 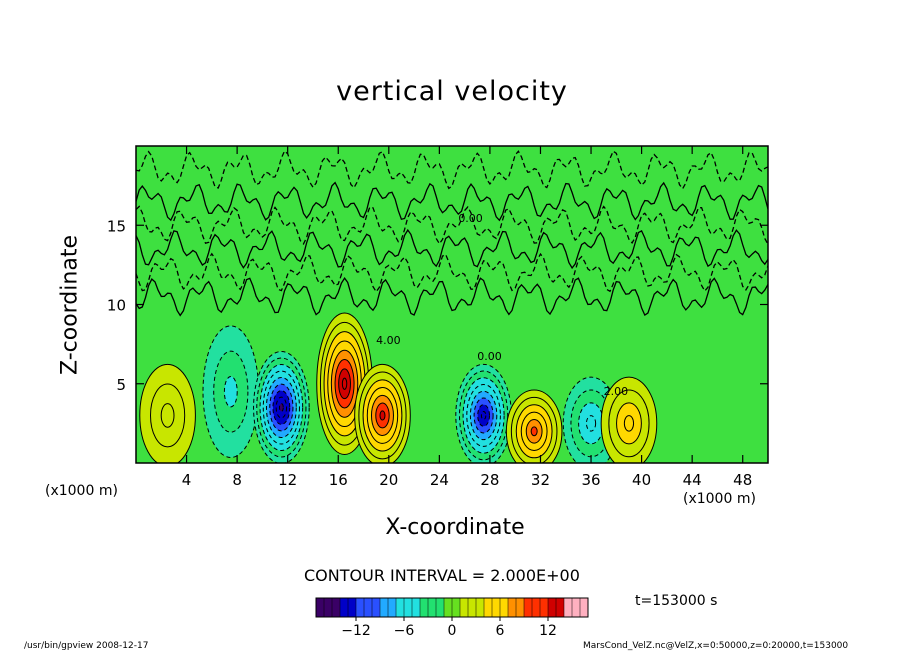 I want to click on x-tick-label: 36, so click(x=590, y=480).